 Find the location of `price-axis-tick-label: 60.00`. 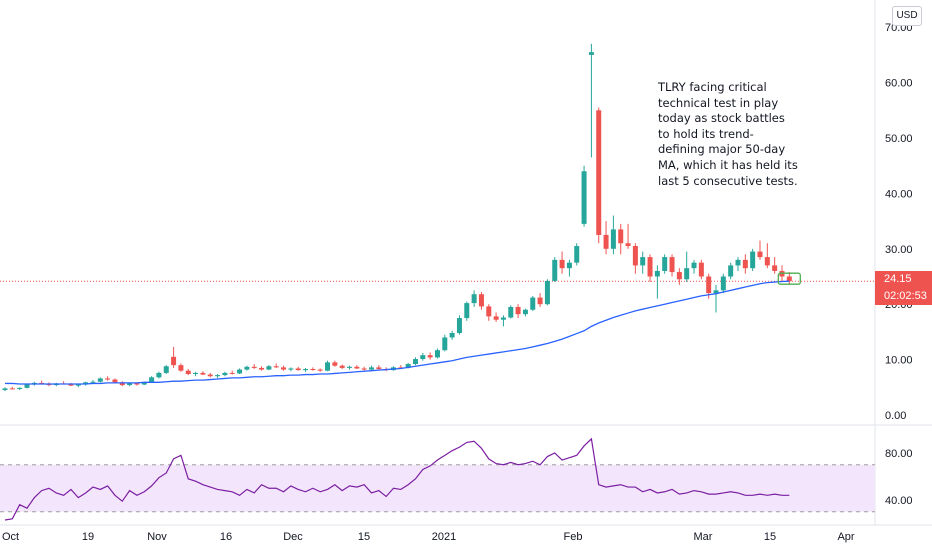

price-axis-tick-label: 60.00 is located at coordinates (899, 84).